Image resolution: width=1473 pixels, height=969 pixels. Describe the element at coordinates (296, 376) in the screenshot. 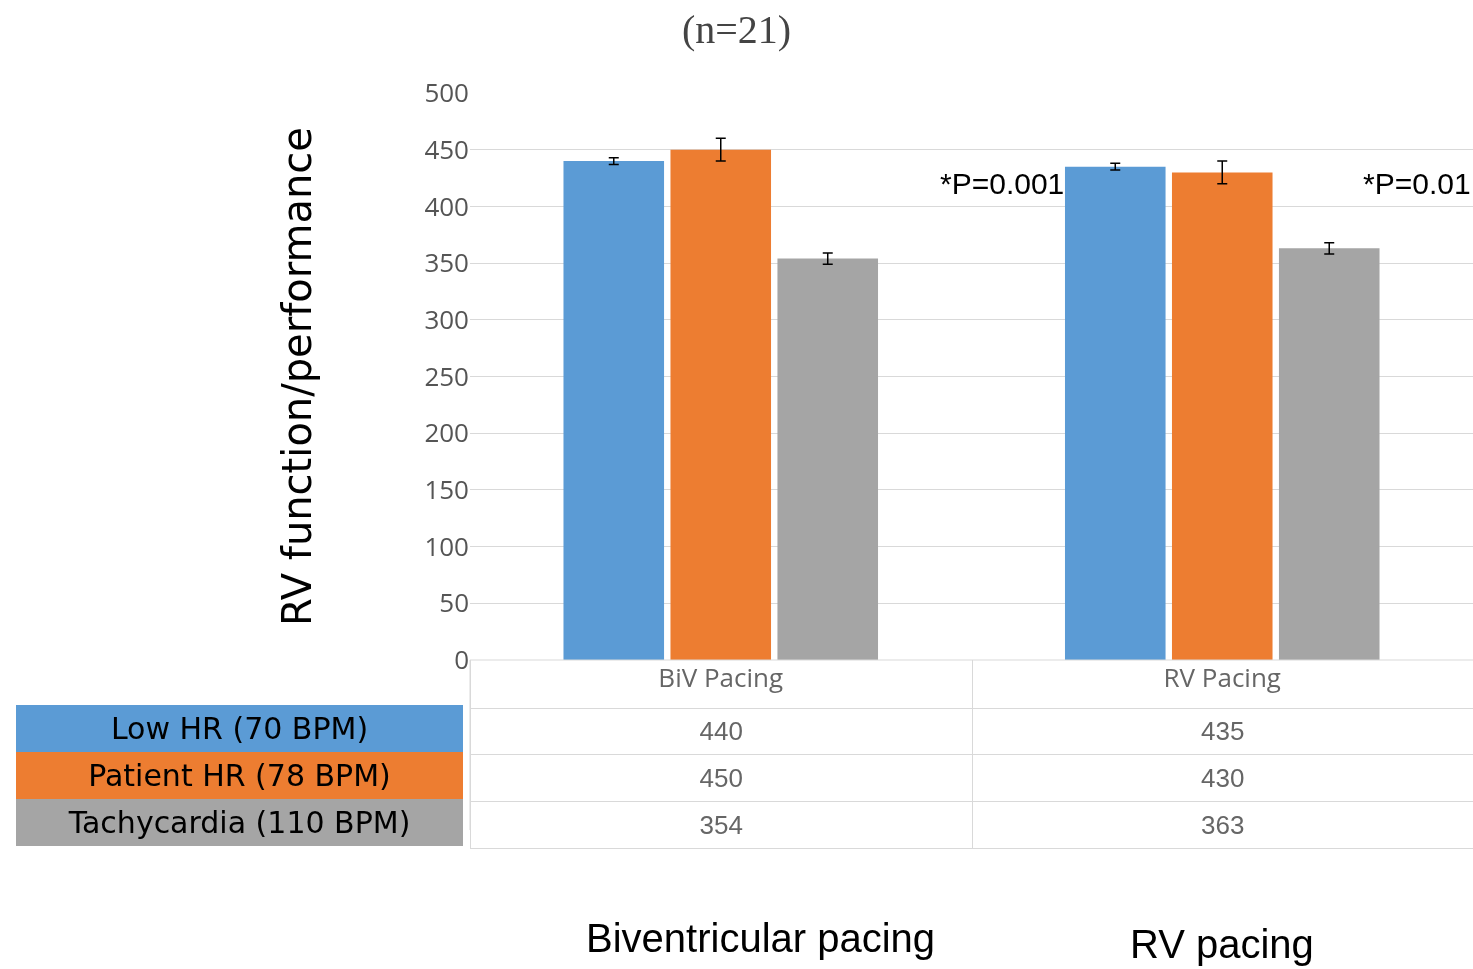

I see `y-axis-title: RV function/performance` at that location.